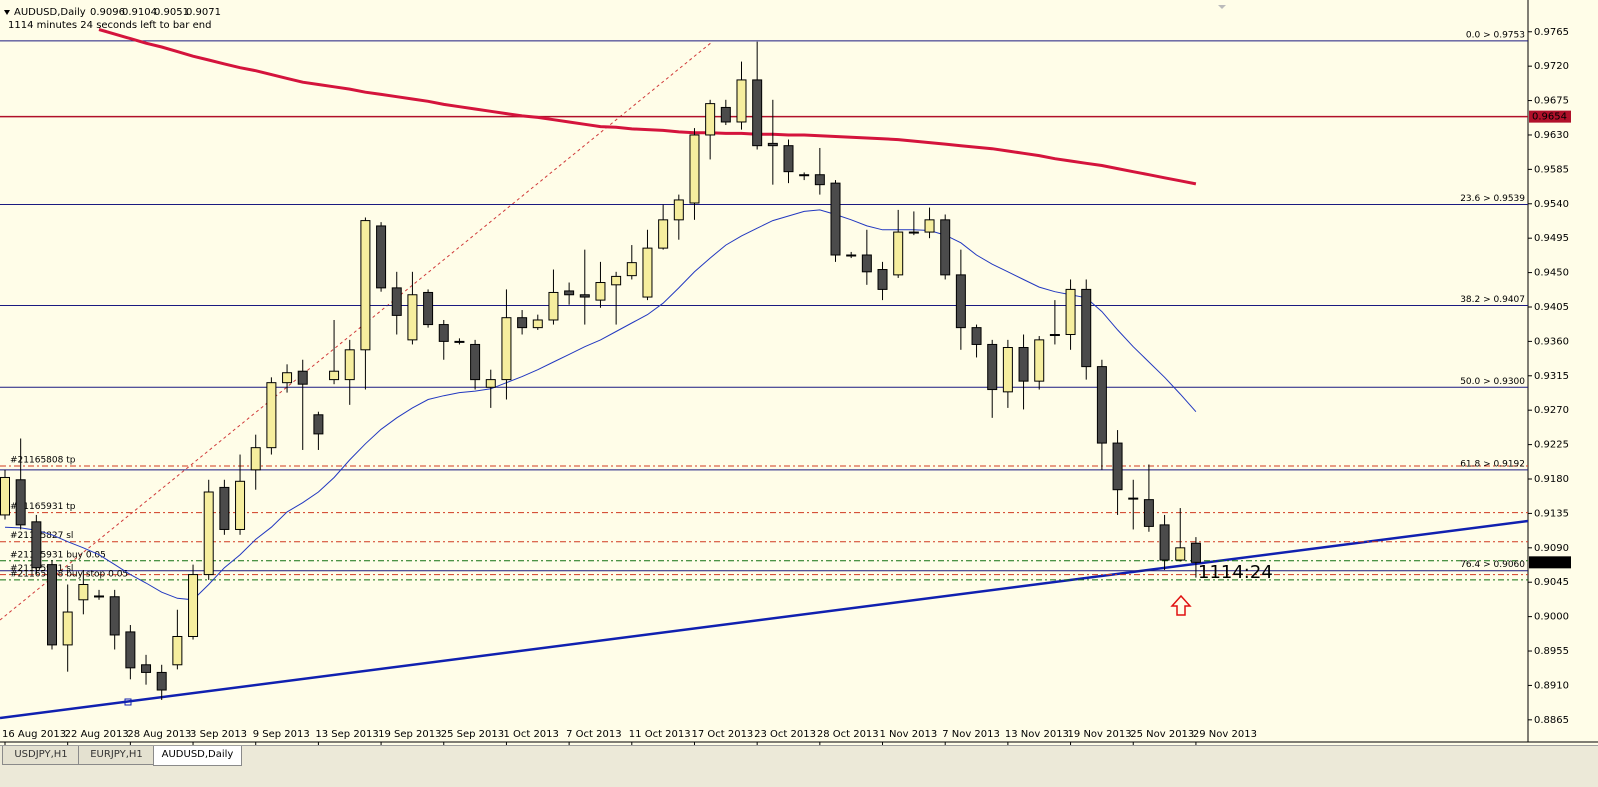 This screenshot has width=1598, height=787. Describe the element at coordinates (97, 734) in the screenshot. I see `x-tick-label: 22 Aug 2013` at that location.